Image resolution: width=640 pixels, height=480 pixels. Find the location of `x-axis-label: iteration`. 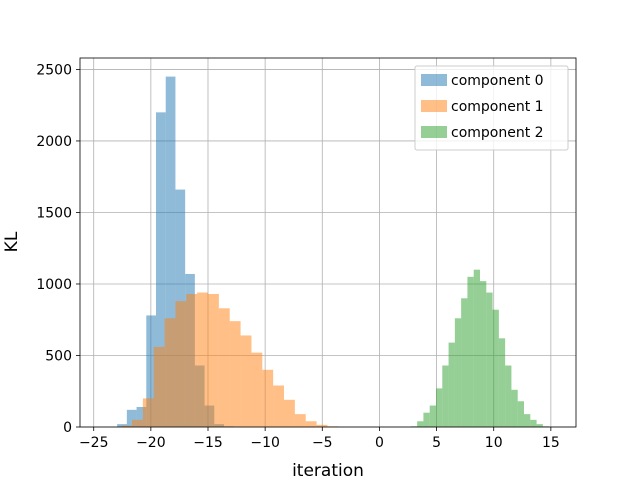

x-axis-label: iteration is located at coordinates (328, 470).